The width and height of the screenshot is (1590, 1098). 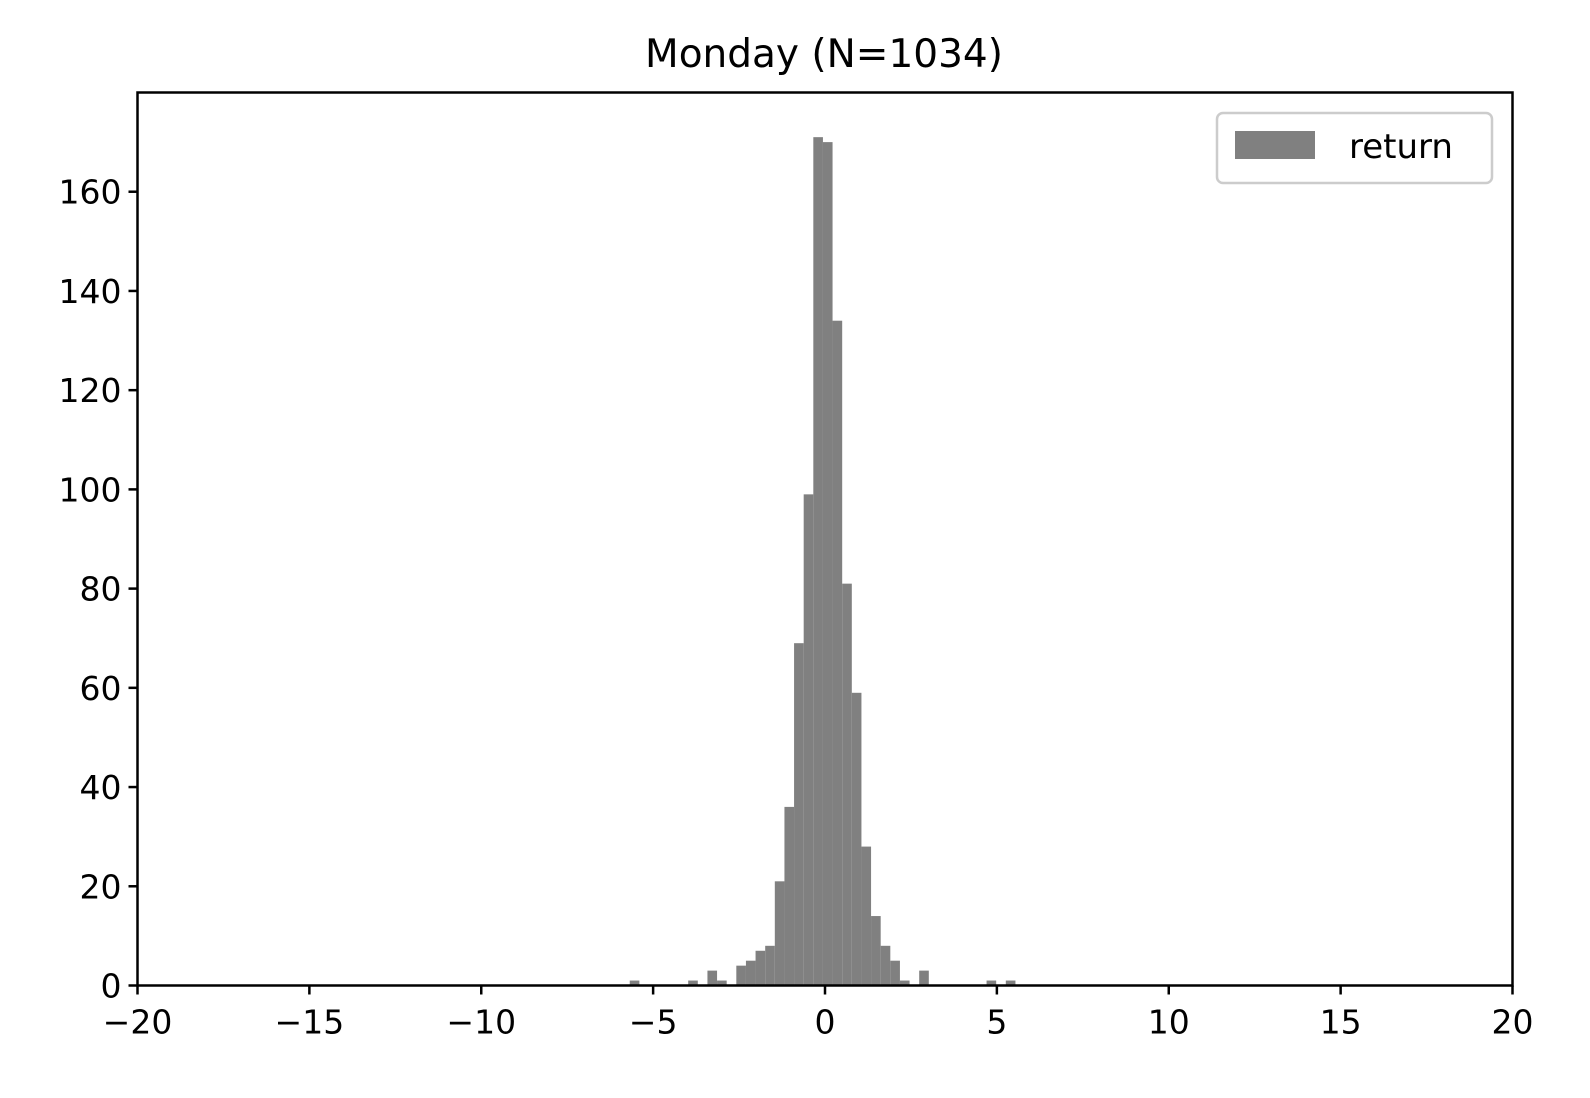 I want to click on x-tick-label: −5, so click(x=653, y=1022).